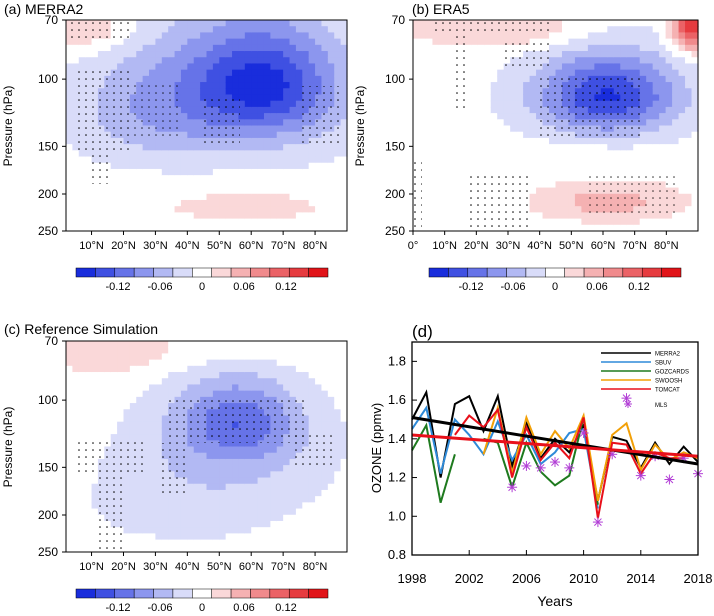  Describe the element at coordinates (458, 272) in the screenshot. I see `colorbar-swatch` at that location.